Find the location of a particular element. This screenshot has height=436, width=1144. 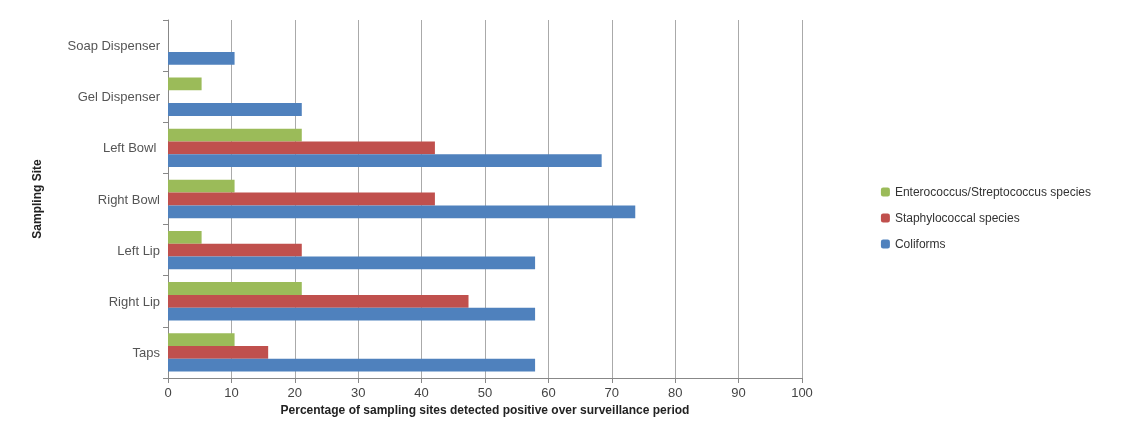

y-tick-label: Right Lip is located at coordinates (134, 301).